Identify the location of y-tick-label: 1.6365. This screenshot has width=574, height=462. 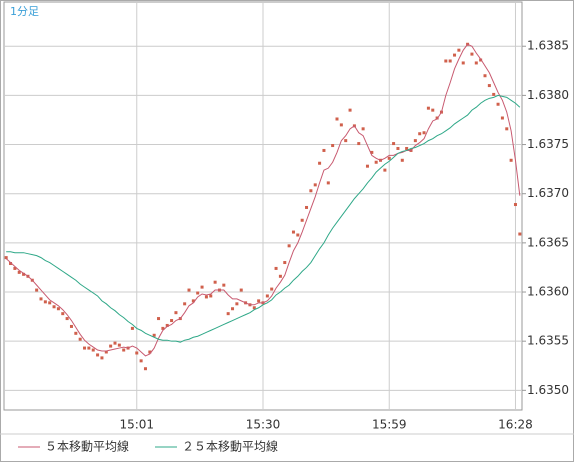
(548, 242).